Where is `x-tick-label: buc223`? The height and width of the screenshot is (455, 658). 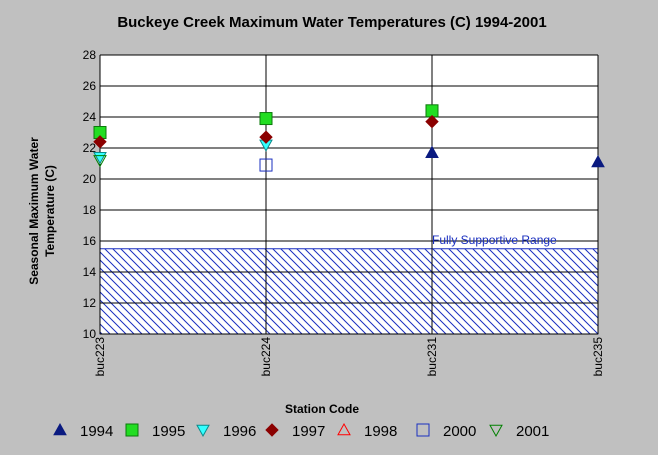
x-tick-label: buc223 is located at coordinates (100, 357).